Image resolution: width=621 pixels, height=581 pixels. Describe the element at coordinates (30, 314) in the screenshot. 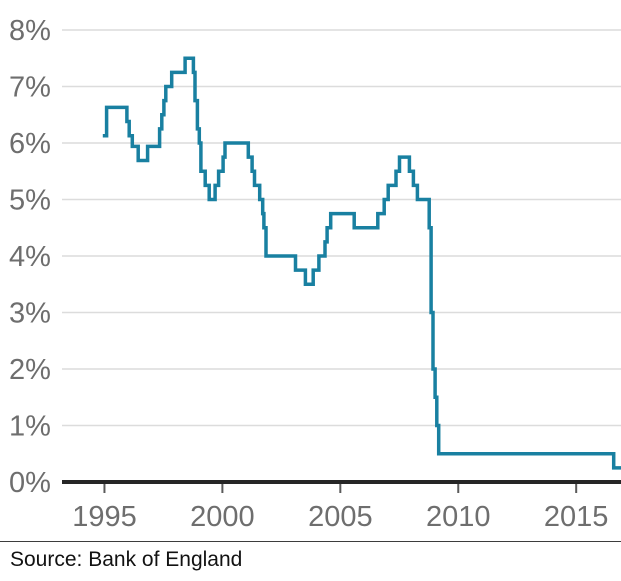

I see `y-axis-label: 3%` at that location.